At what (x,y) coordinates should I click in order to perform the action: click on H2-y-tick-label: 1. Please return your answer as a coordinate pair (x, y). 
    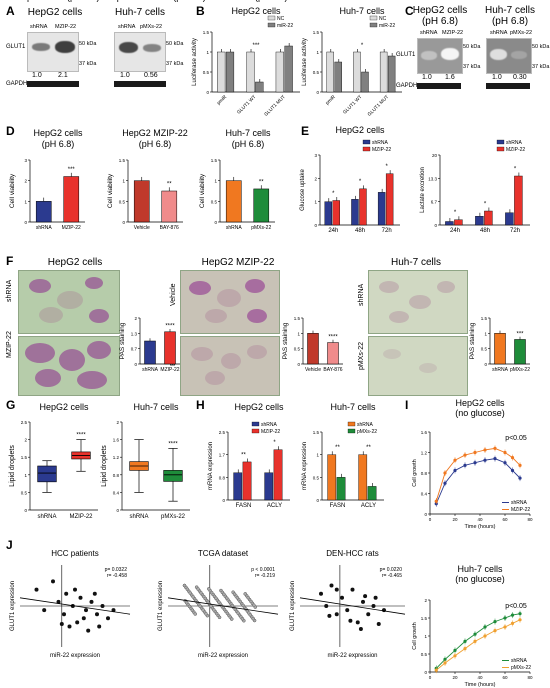
    Looking at the image, I should click on (317, 455).